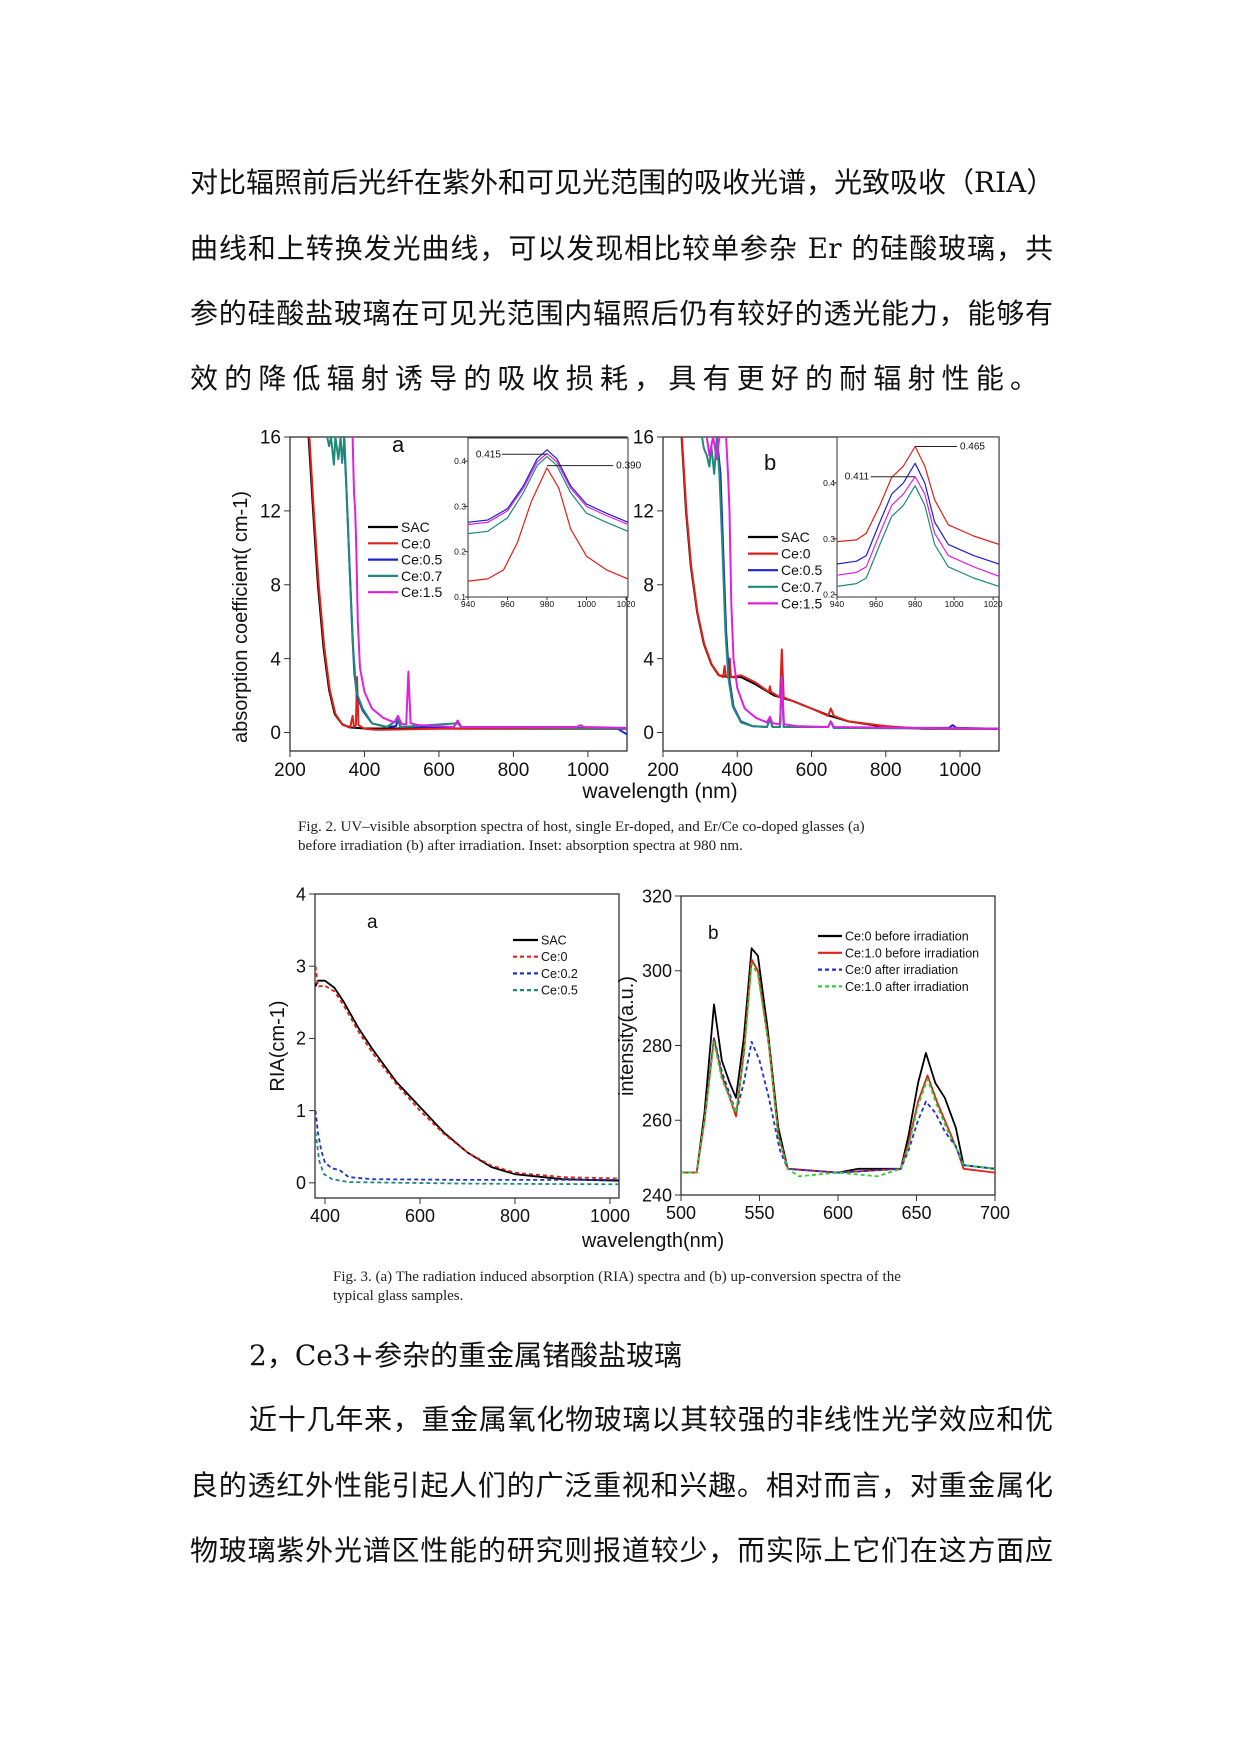 The image size is (1240, 1753). What do you see at coordinates (657, 971) in the screenshot?
I see `y-tick-label: 300` at bounding box center [657, 971].